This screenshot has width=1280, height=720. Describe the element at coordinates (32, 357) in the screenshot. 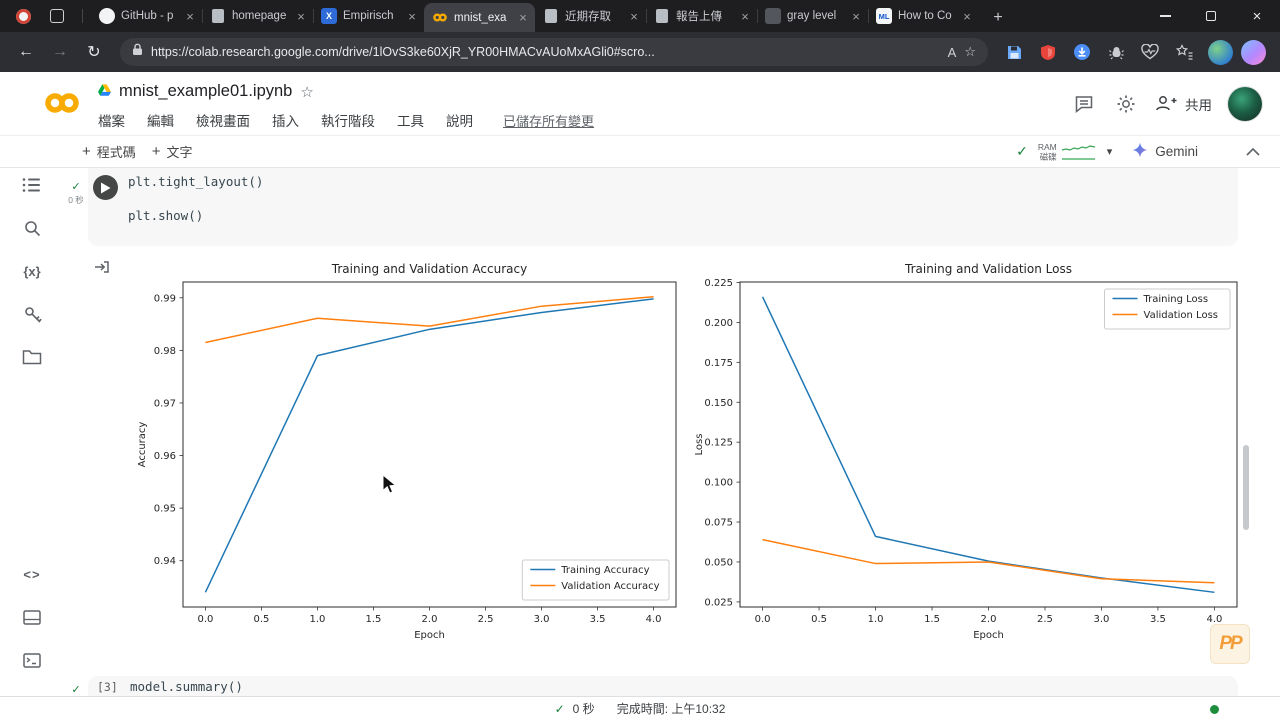

I see `files-folder-icon` at that location.